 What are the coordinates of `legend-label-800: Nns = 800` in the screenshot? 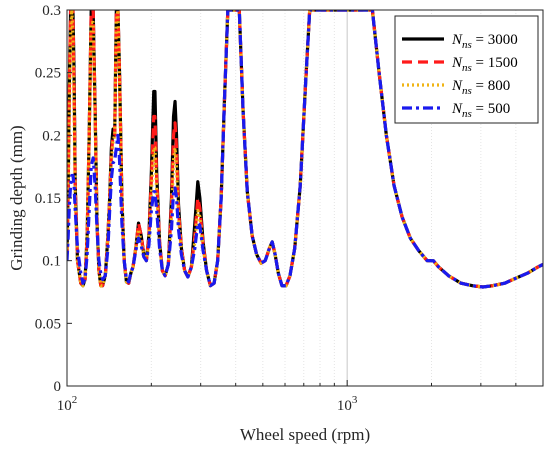 It's located at (480, 87).